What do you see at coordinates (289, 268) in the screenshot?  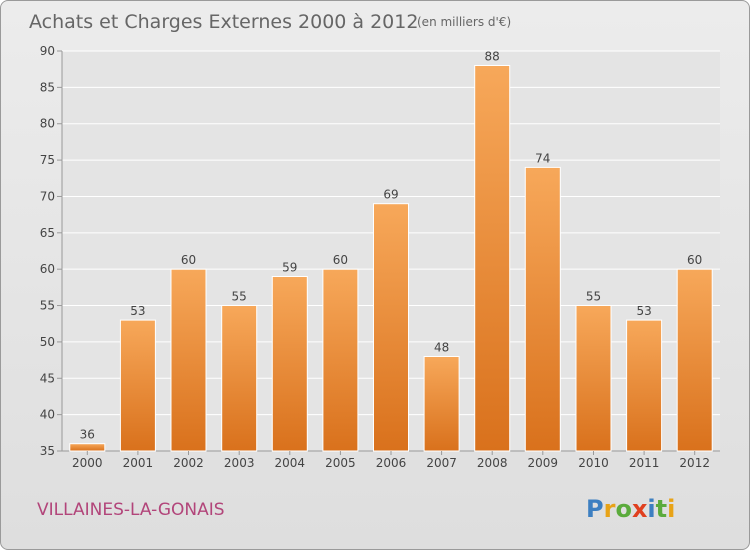 I see `data-label-2004: 59` at bounding box center [289, 268].